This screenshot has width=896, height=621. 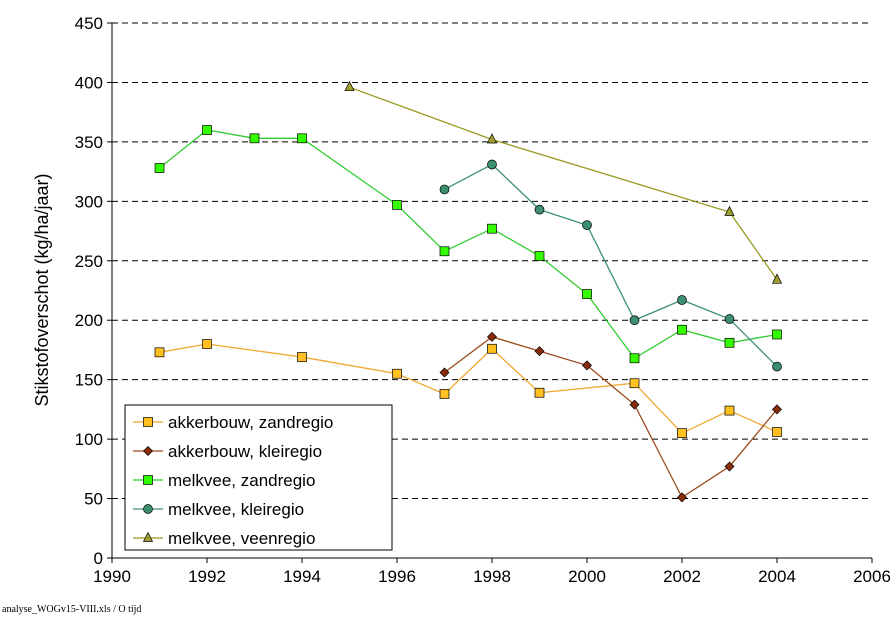 What do you see at coordinates (89, 23) in the screenshot?
I see `y-tick-label: 450` at bounding box center [89, 23].